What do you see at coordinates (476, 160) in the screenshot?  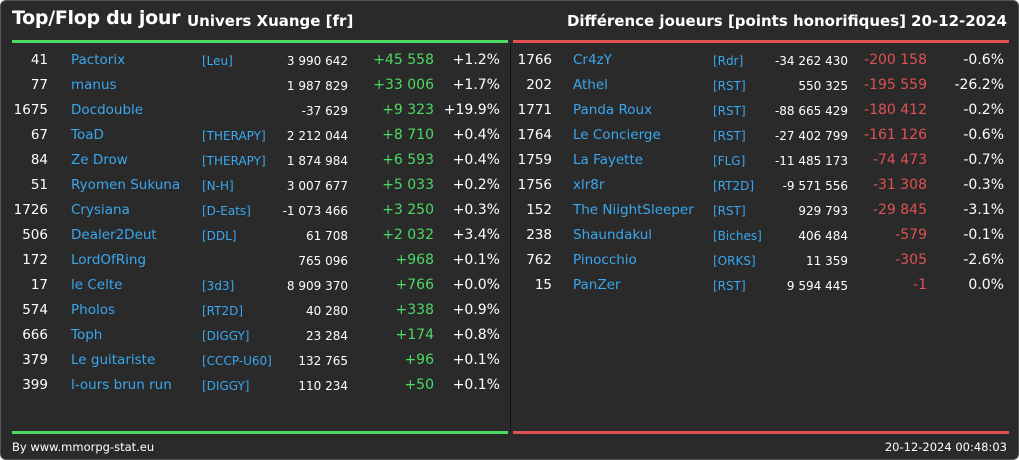 I see `percent-change: +0.4%` at bounding box center [476, 160].